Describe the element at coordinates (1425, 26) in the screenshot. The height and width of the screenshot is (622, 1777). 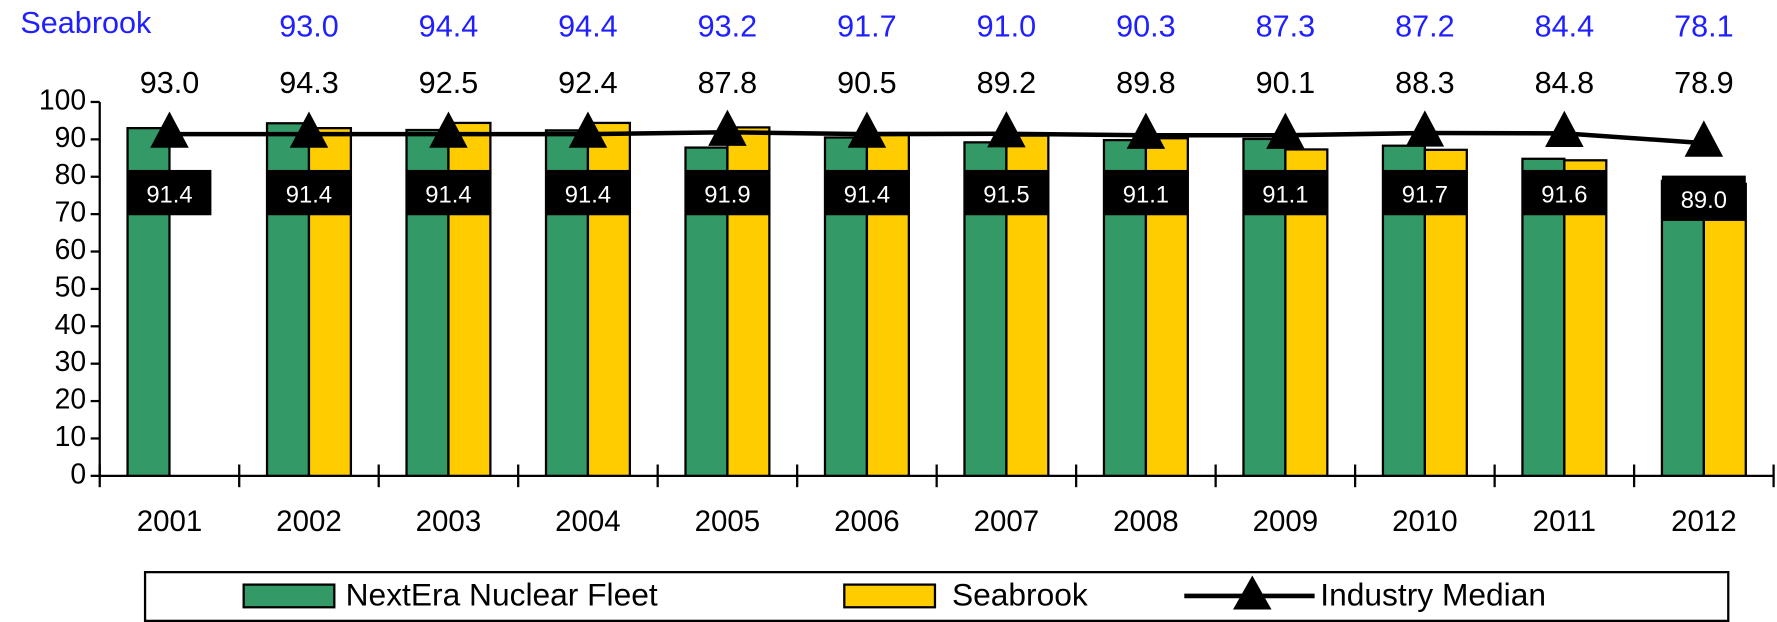
I see `data-label: 87.2` at that location.